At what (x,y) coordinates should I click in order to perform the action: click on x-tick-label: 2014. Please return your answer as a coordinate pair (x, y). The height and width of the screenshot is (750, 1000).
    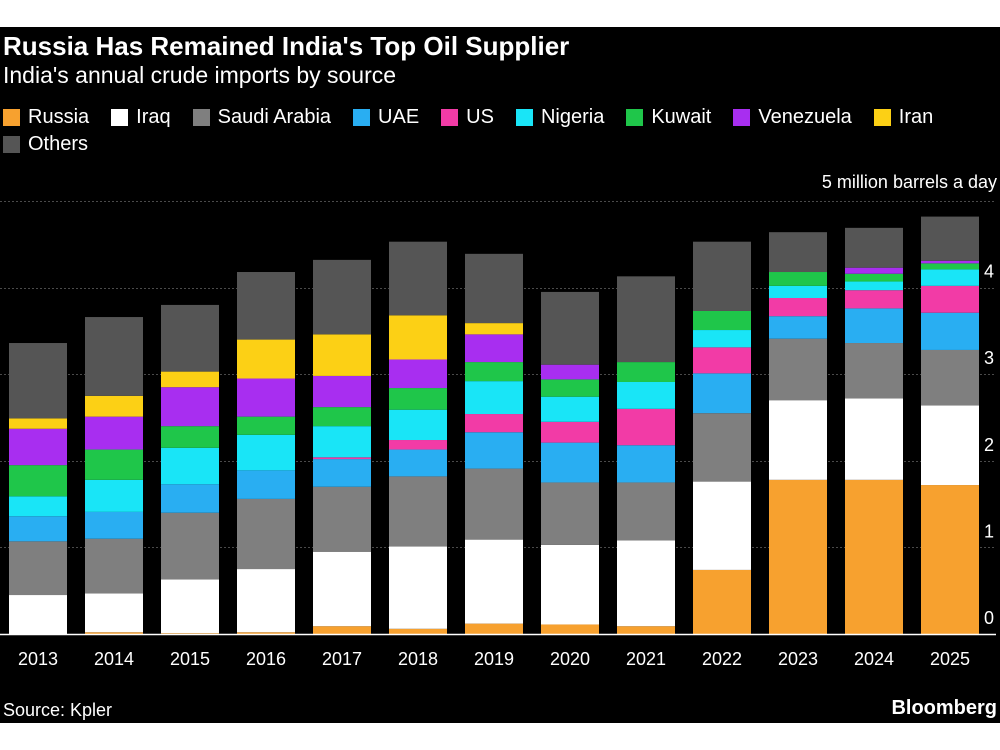
    Looking at the image, I should click on (114, 659).